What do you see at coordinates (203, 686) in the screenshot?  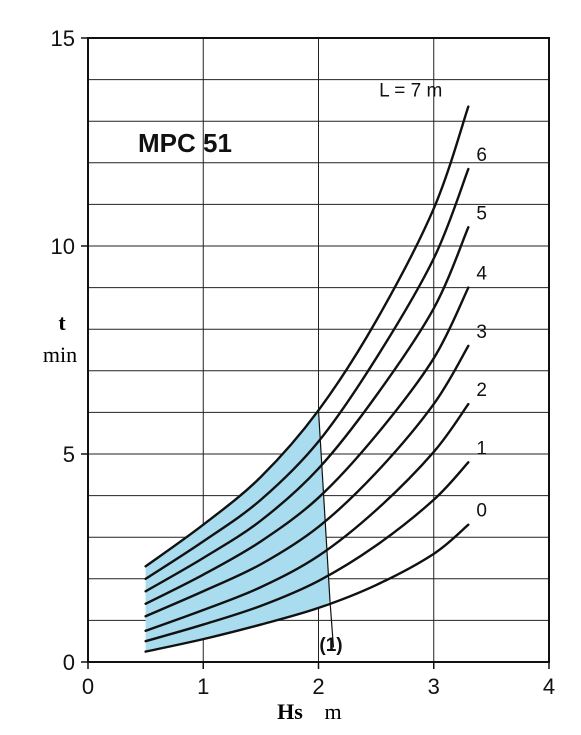 I see `x-tick-label: 1` at bounding box center [203, 686].